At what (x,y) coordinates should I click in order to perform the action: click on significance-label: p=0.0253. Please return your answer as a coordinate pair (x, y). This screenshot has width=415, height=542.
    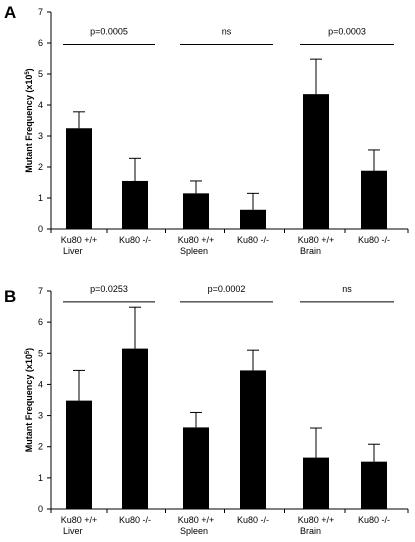
    Looking at the image, I should click on (109, 289).